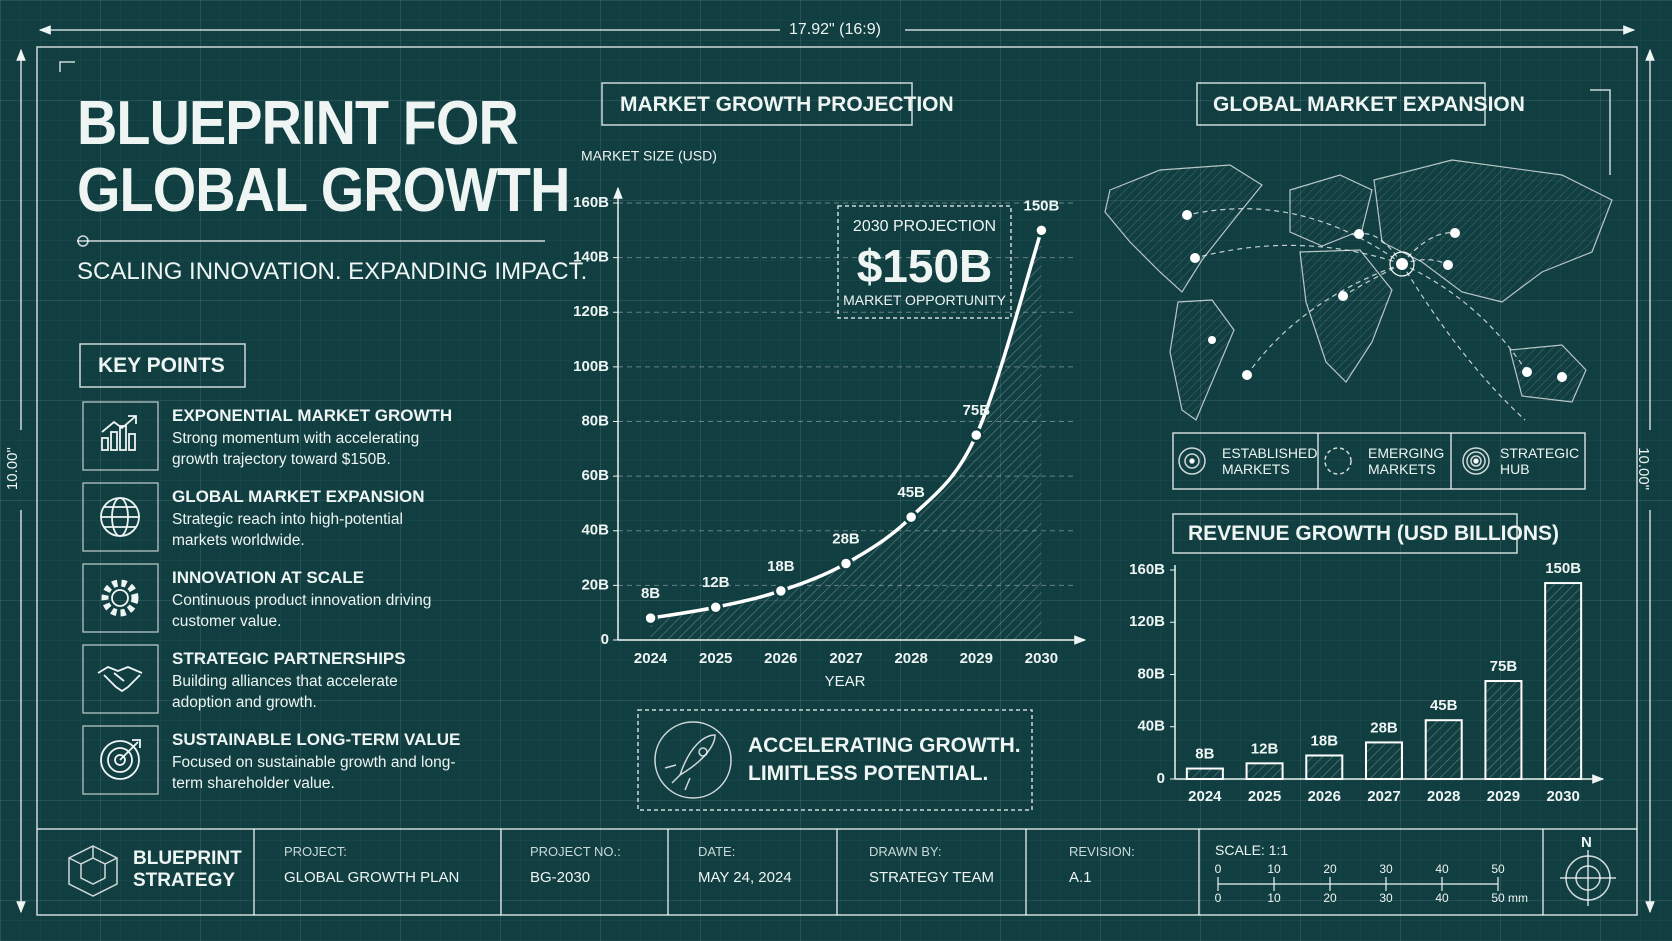 Image resolution: width=1672 pixels, height=941 pixels. Describe the element at coordinates (1041, 205) in the screenshot. I see `value-label: 150B` at that location.